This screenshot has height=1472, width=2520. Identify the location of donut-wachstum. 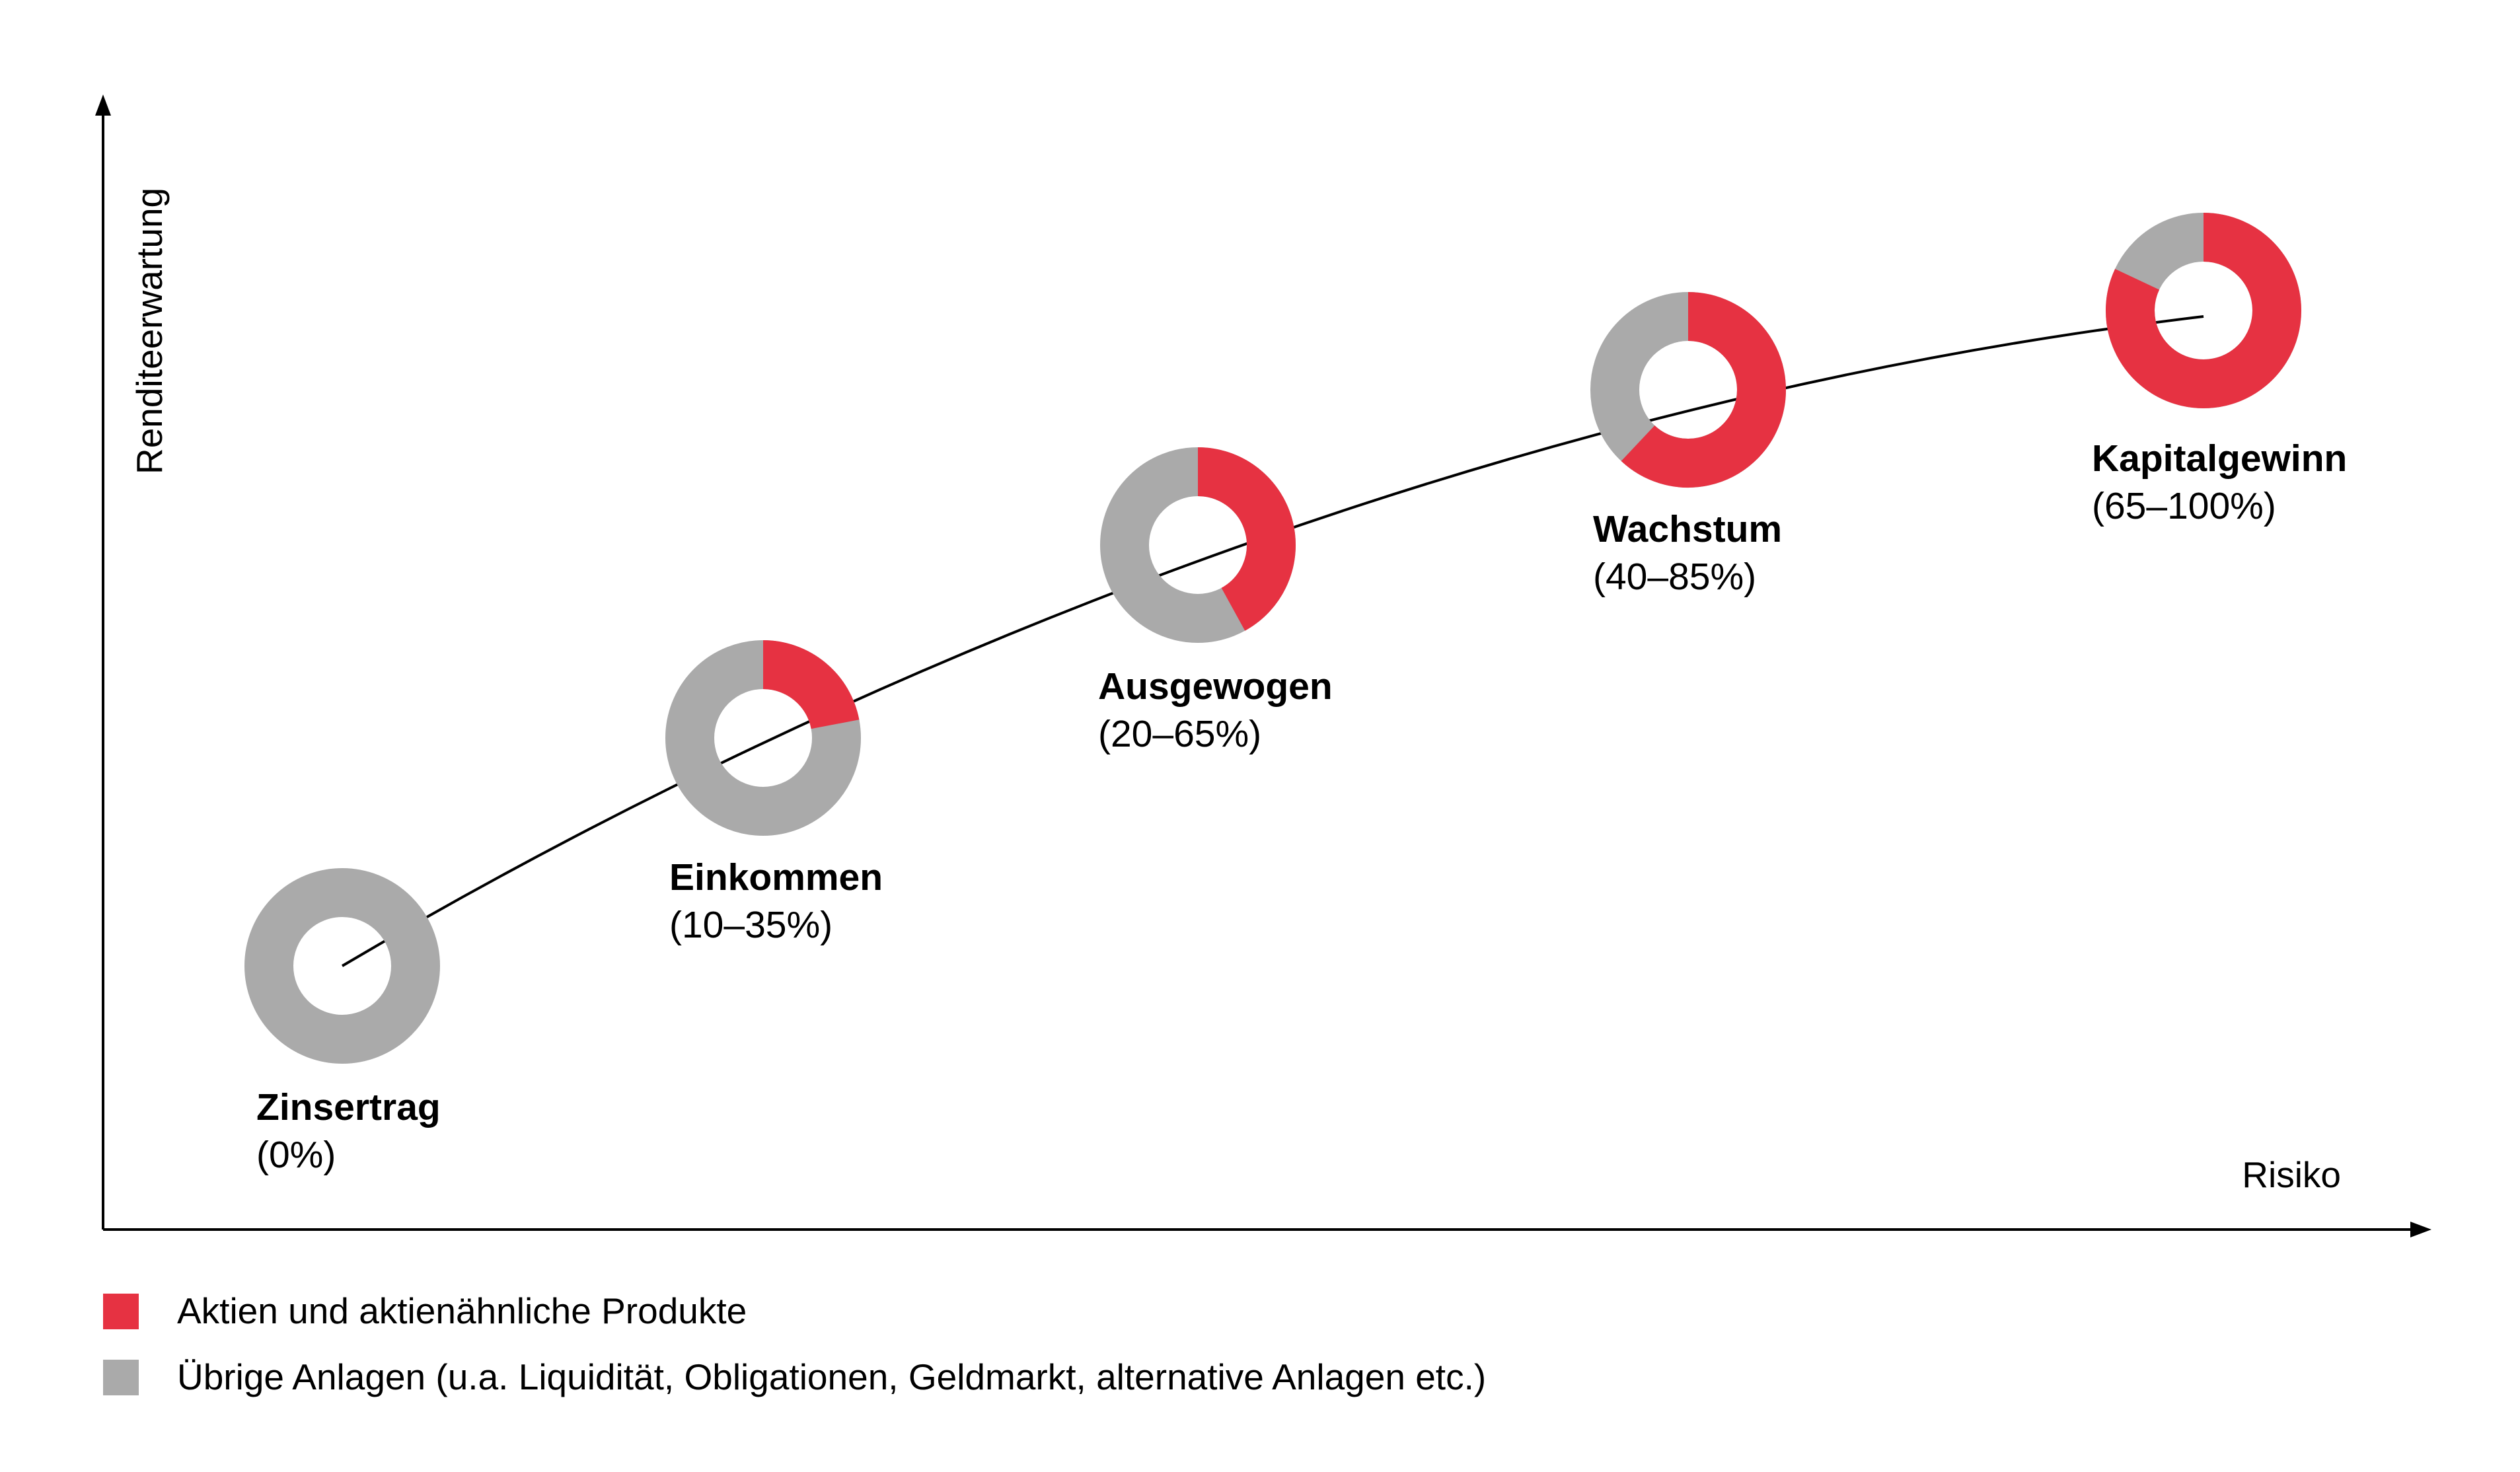
(1688, 390).